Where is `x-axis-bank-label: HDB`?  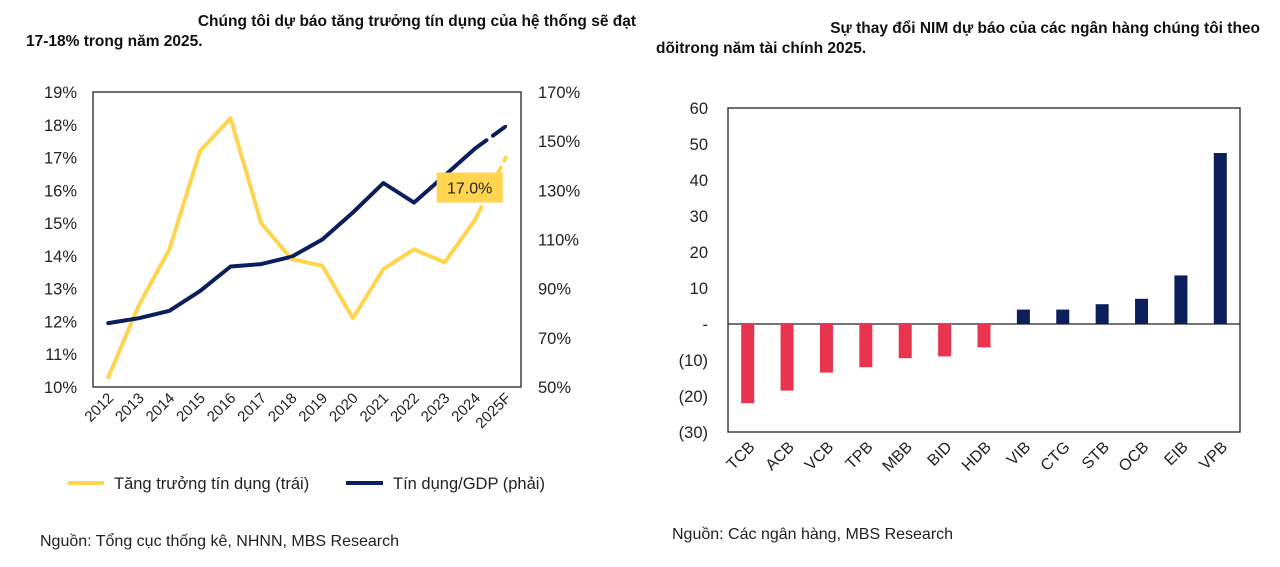 x-axis-bank-label: HDB is located at coordinates (977, 457).